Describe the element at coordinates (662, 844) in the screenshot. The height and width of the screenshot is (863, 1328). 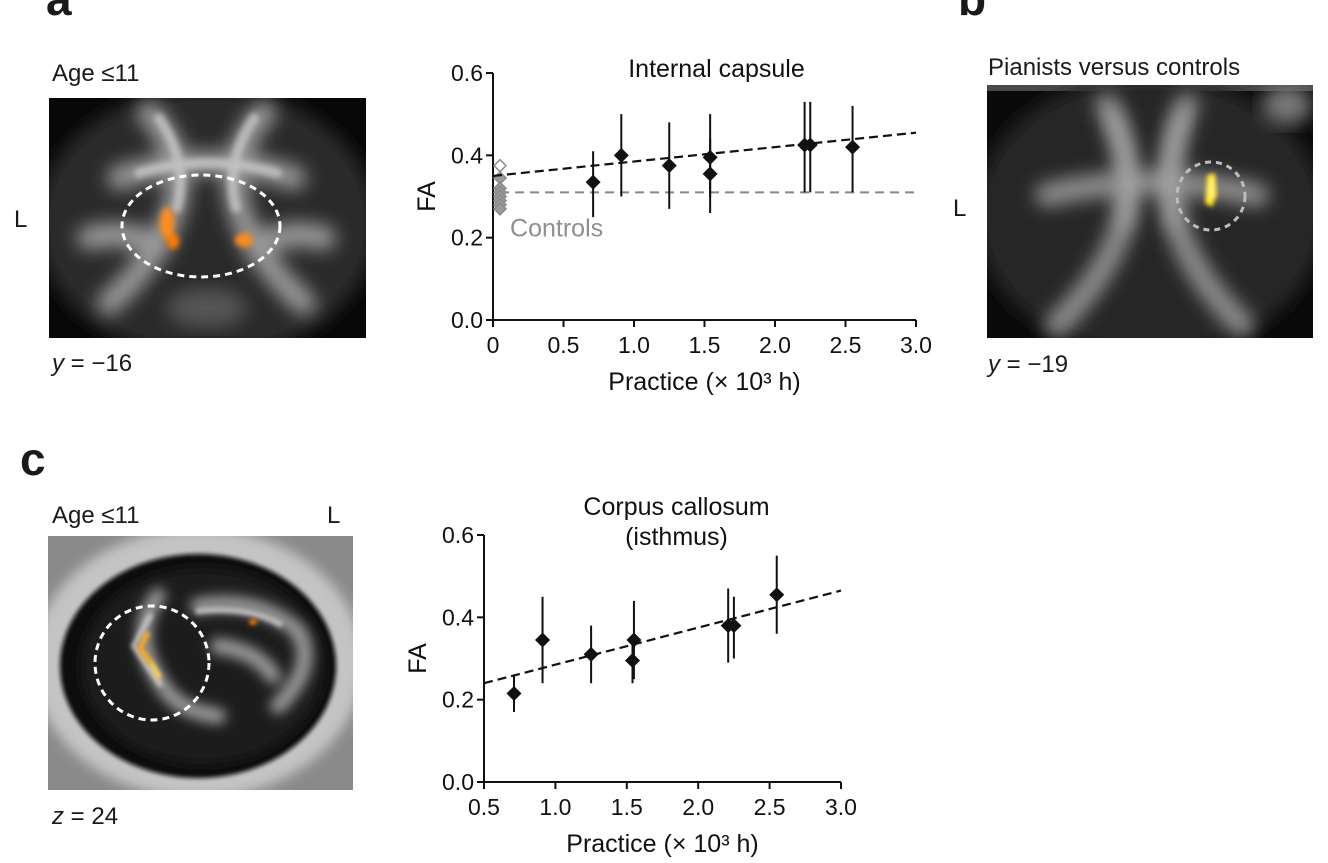
I see `x-axis-title-c: Practice (× 10³ h)` at that location.